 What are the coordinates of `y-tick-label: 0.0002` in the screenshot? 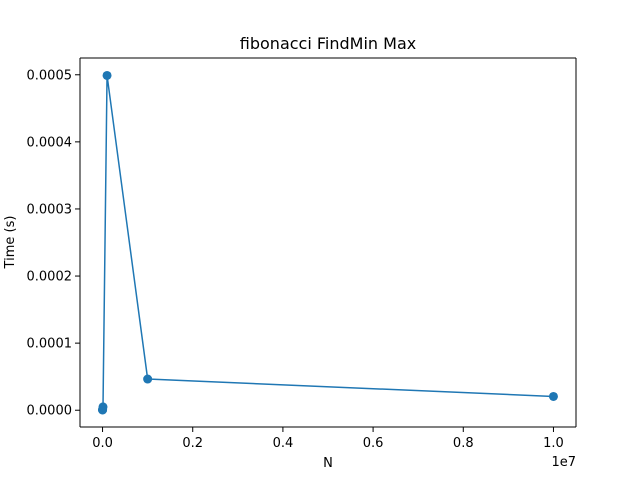 It's located at (50, 277).